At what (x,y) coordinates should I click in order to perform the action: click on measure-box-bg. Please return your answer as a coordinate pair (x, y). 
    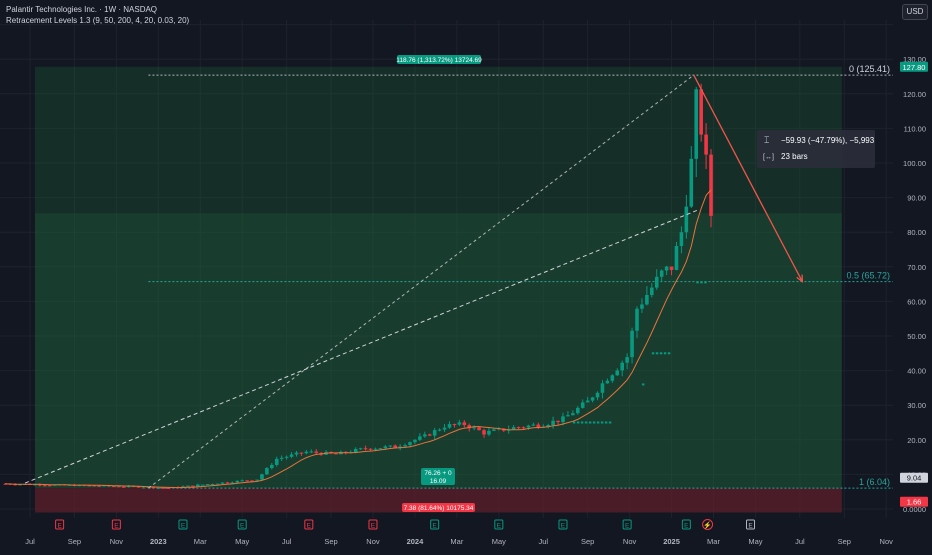
    Looking at the image, I should click on (816, 149).